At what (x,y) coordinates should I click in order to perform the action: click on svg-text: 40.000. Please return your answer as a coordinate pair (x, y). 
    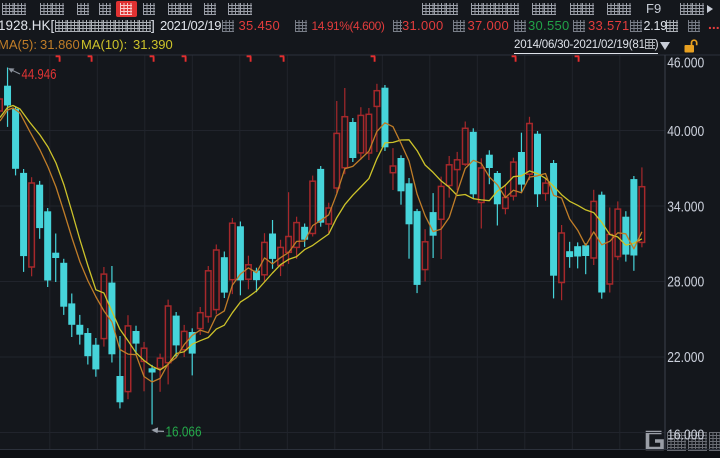
    Looking at the image, I should click on (685, 132).